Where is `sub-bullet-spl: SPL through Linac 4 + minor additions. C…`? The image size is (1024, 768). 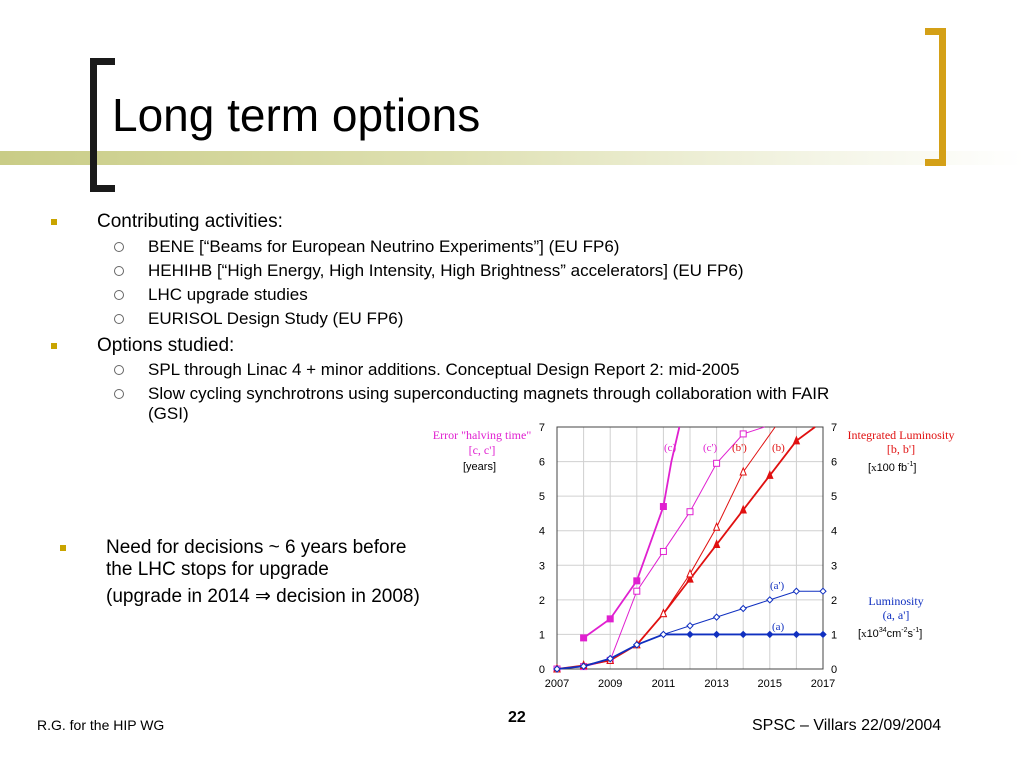 sub-bullet-spl: SPL through Linac 4 + minor additions. C… is located at coordinates (427, 370).